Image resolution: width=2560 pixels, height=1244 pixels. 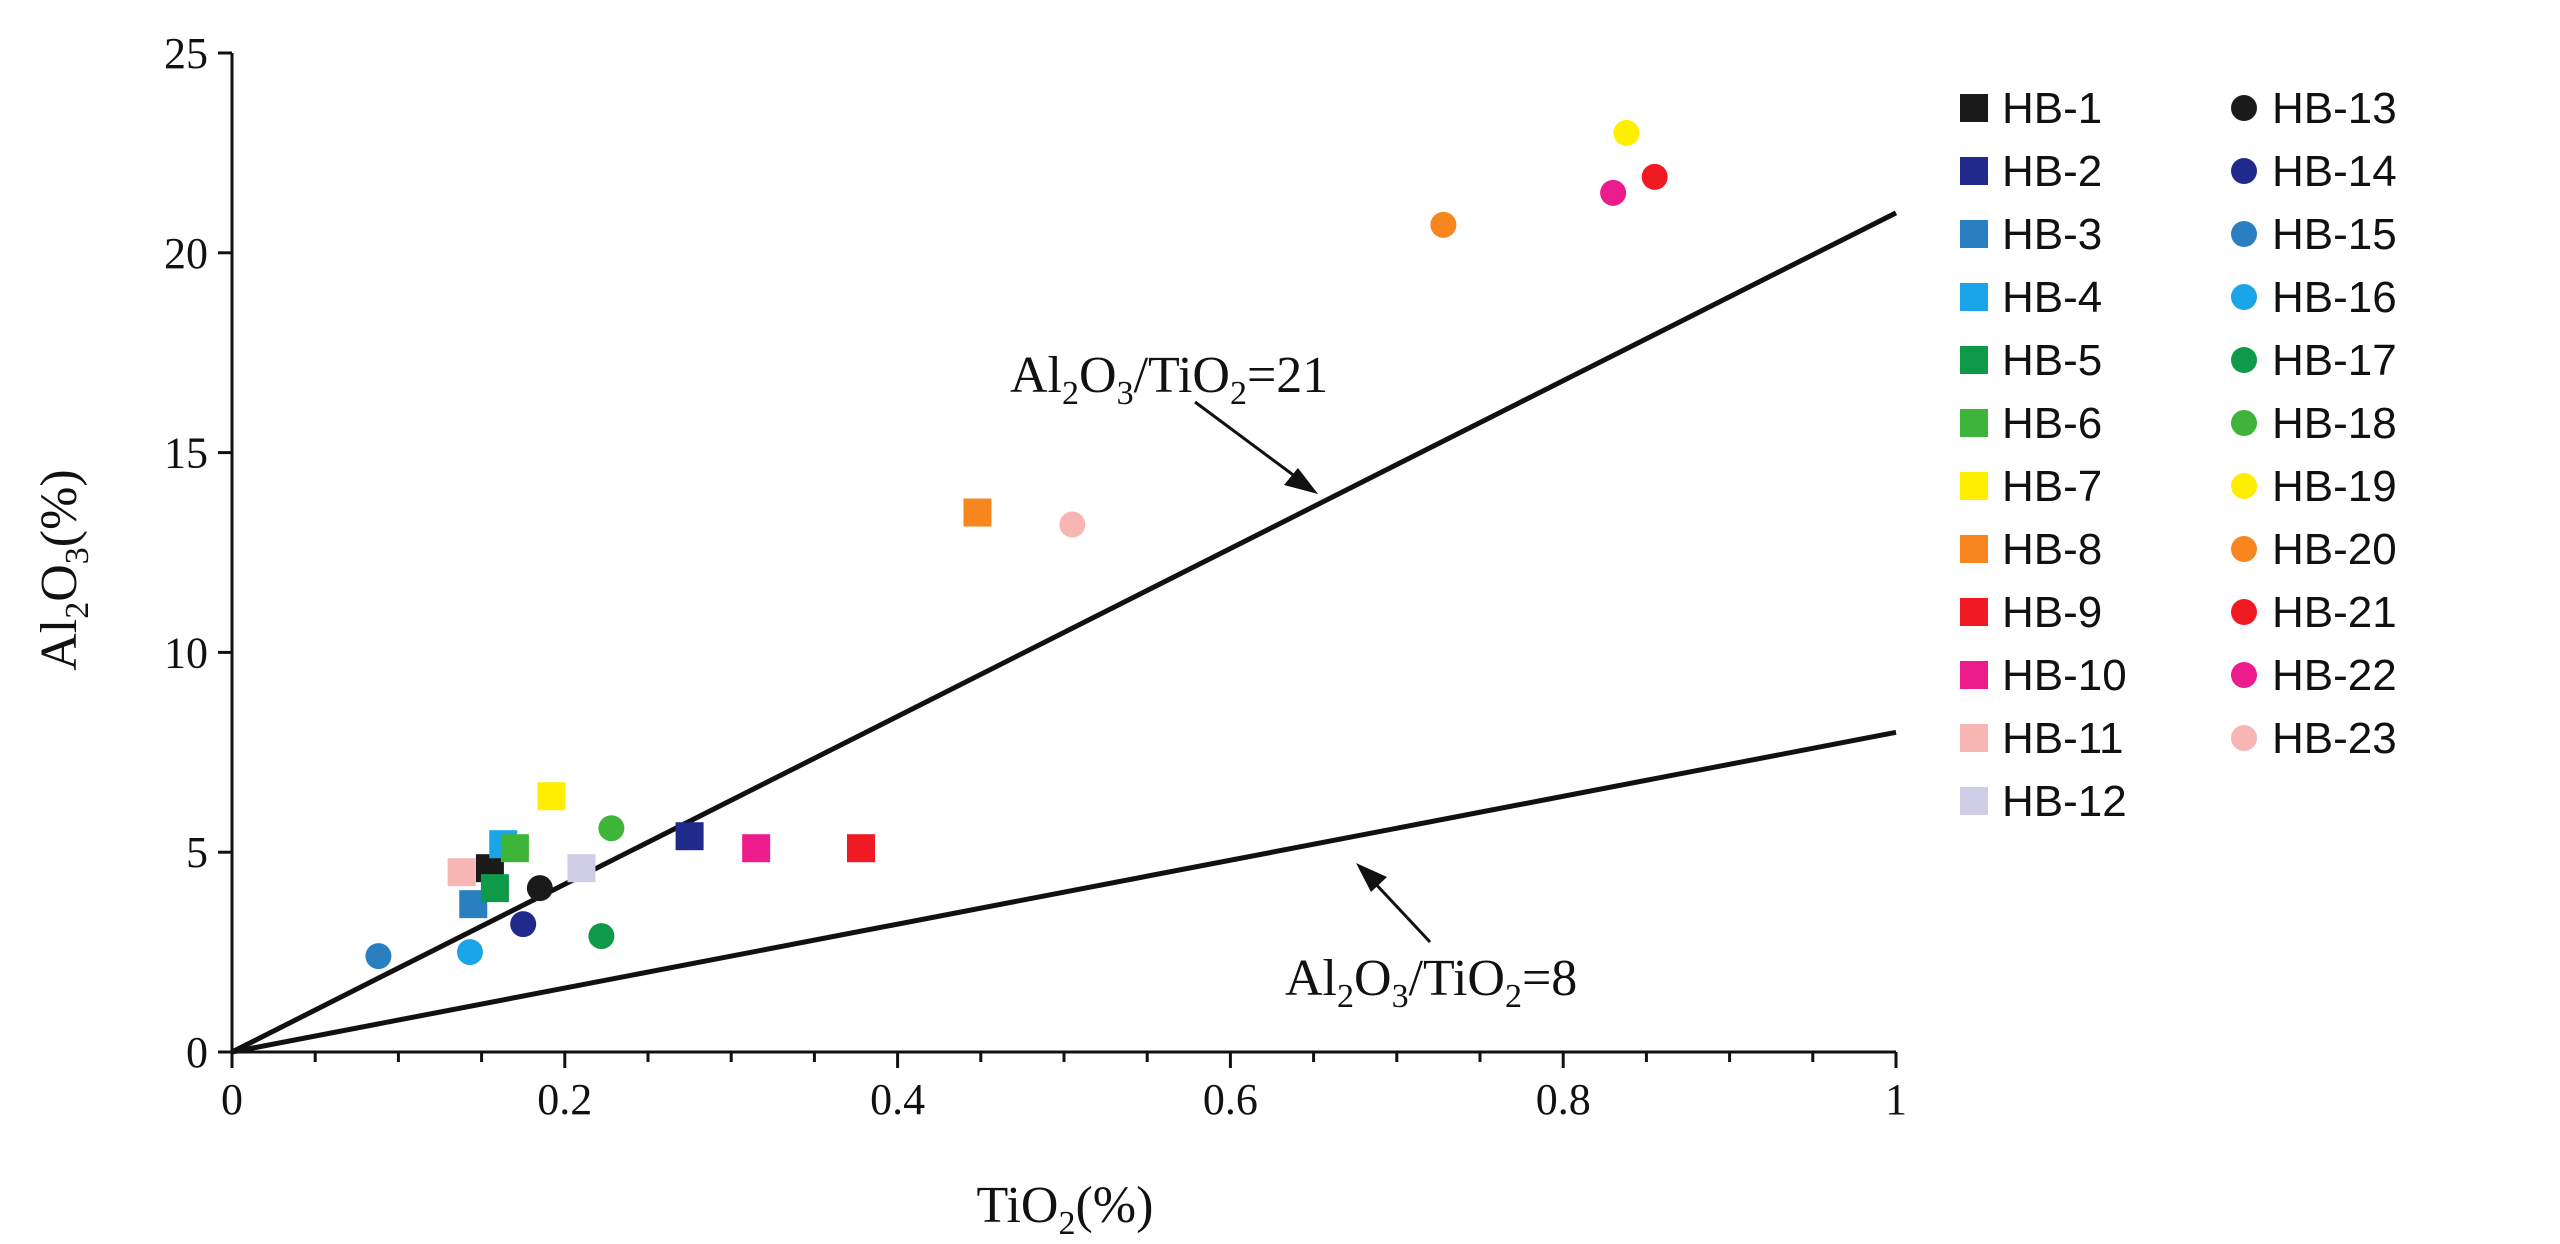 What do you see at coordinates (2334, 486) in the screenshot?
I see `legend-label-HB-19: HB-19` at bounding box center [2334, 486].